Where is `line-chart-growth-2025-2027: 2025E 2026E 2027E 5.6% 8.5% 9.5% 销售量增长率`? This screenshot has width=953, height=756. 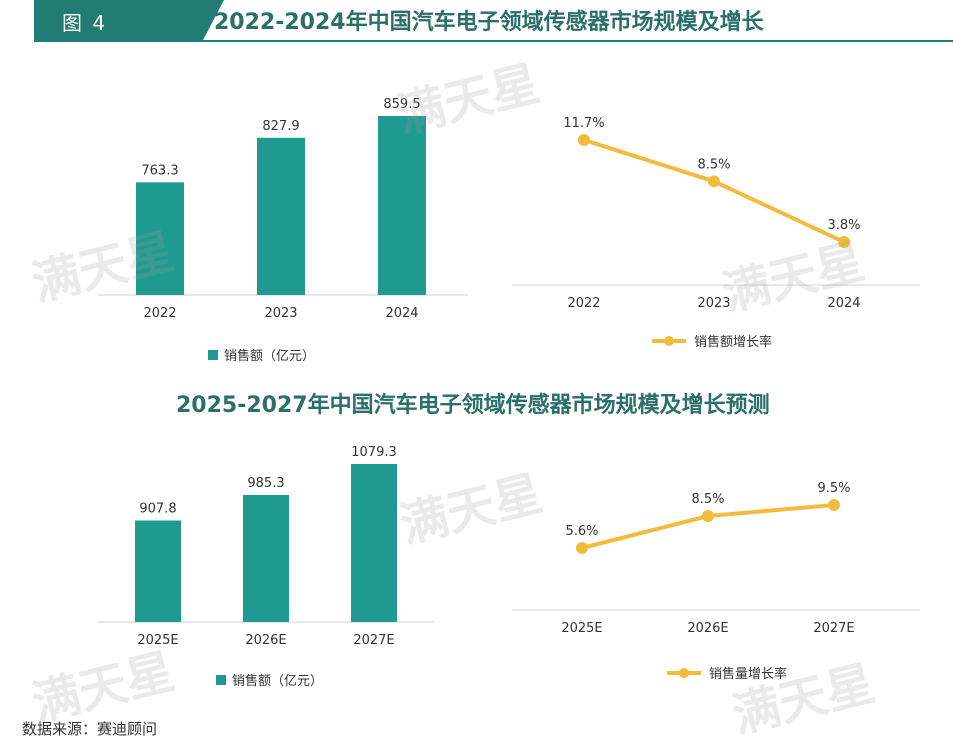
line-chart-growth-2025-2027: 2025E 2026E 2027E 5.6% 8.5% 9.5% 销售量增长率 is located at coordinates (716, 581).